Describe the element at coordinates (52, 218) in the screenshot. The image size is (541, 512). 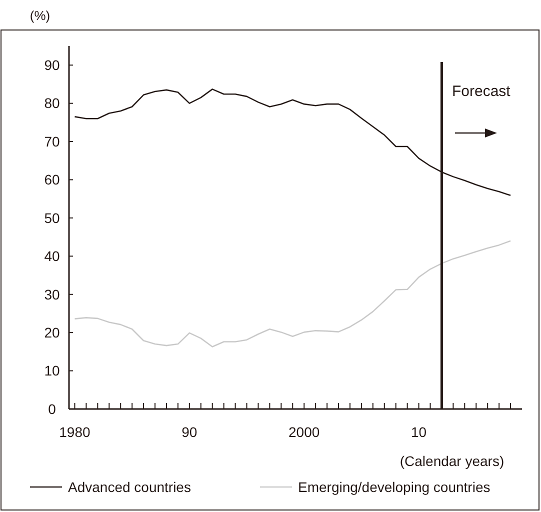
I see `y-tick-label: 50` at that location.